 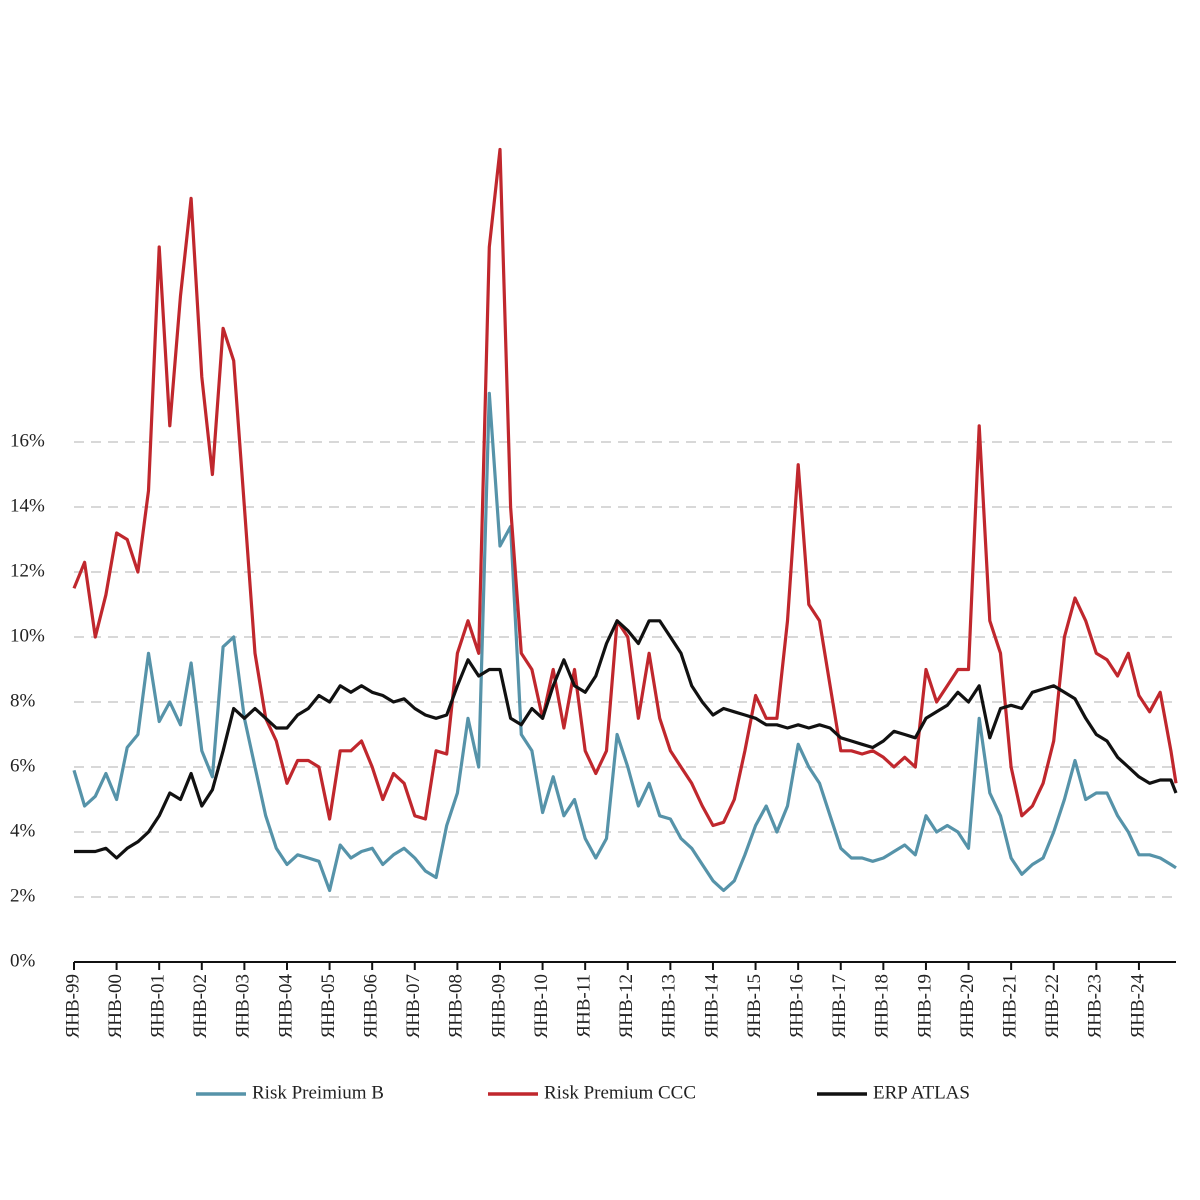 I want to click on x-tick-label: ЯНВ-08, so click(x=456, y=1006).